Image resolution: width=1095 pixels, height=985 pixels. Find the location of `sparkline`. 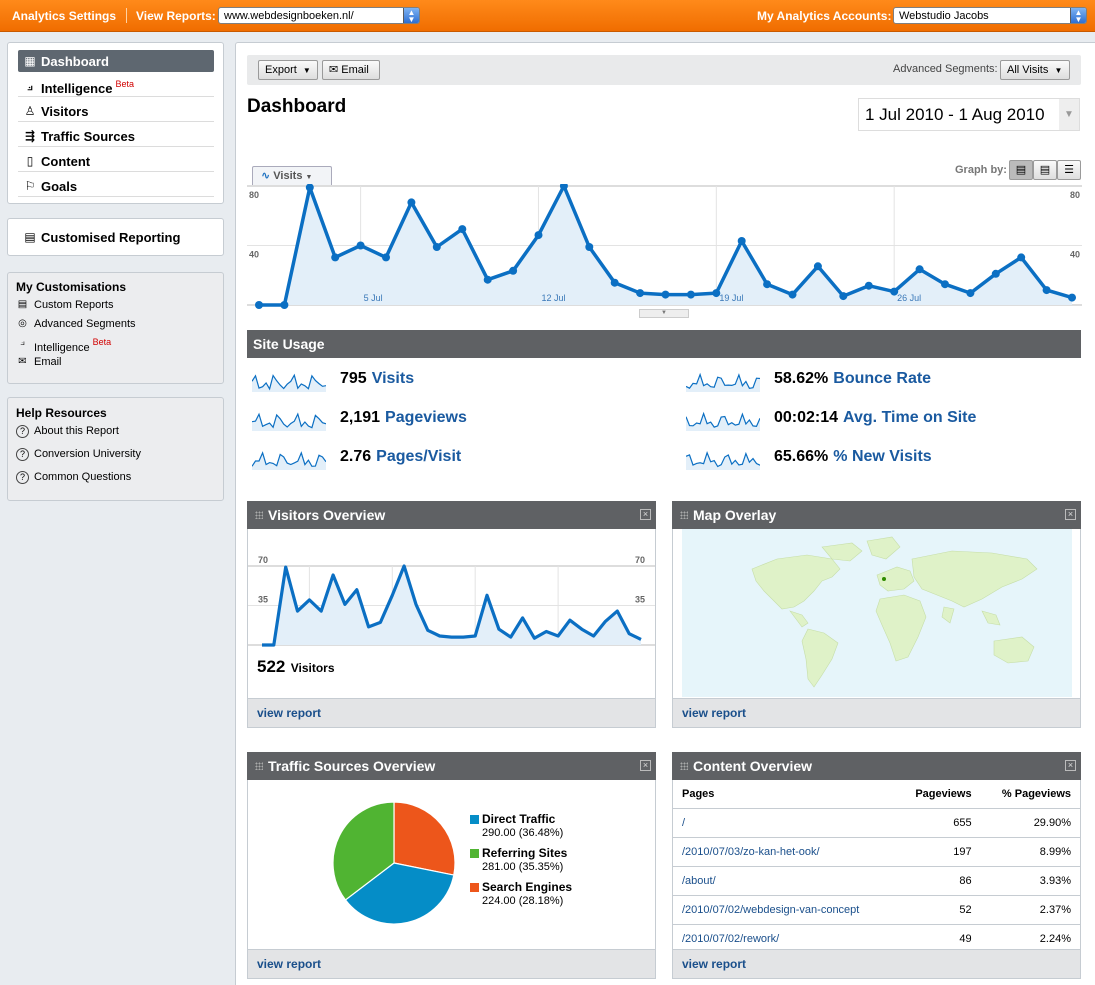

sparkline is located at coordinates (723, 460).